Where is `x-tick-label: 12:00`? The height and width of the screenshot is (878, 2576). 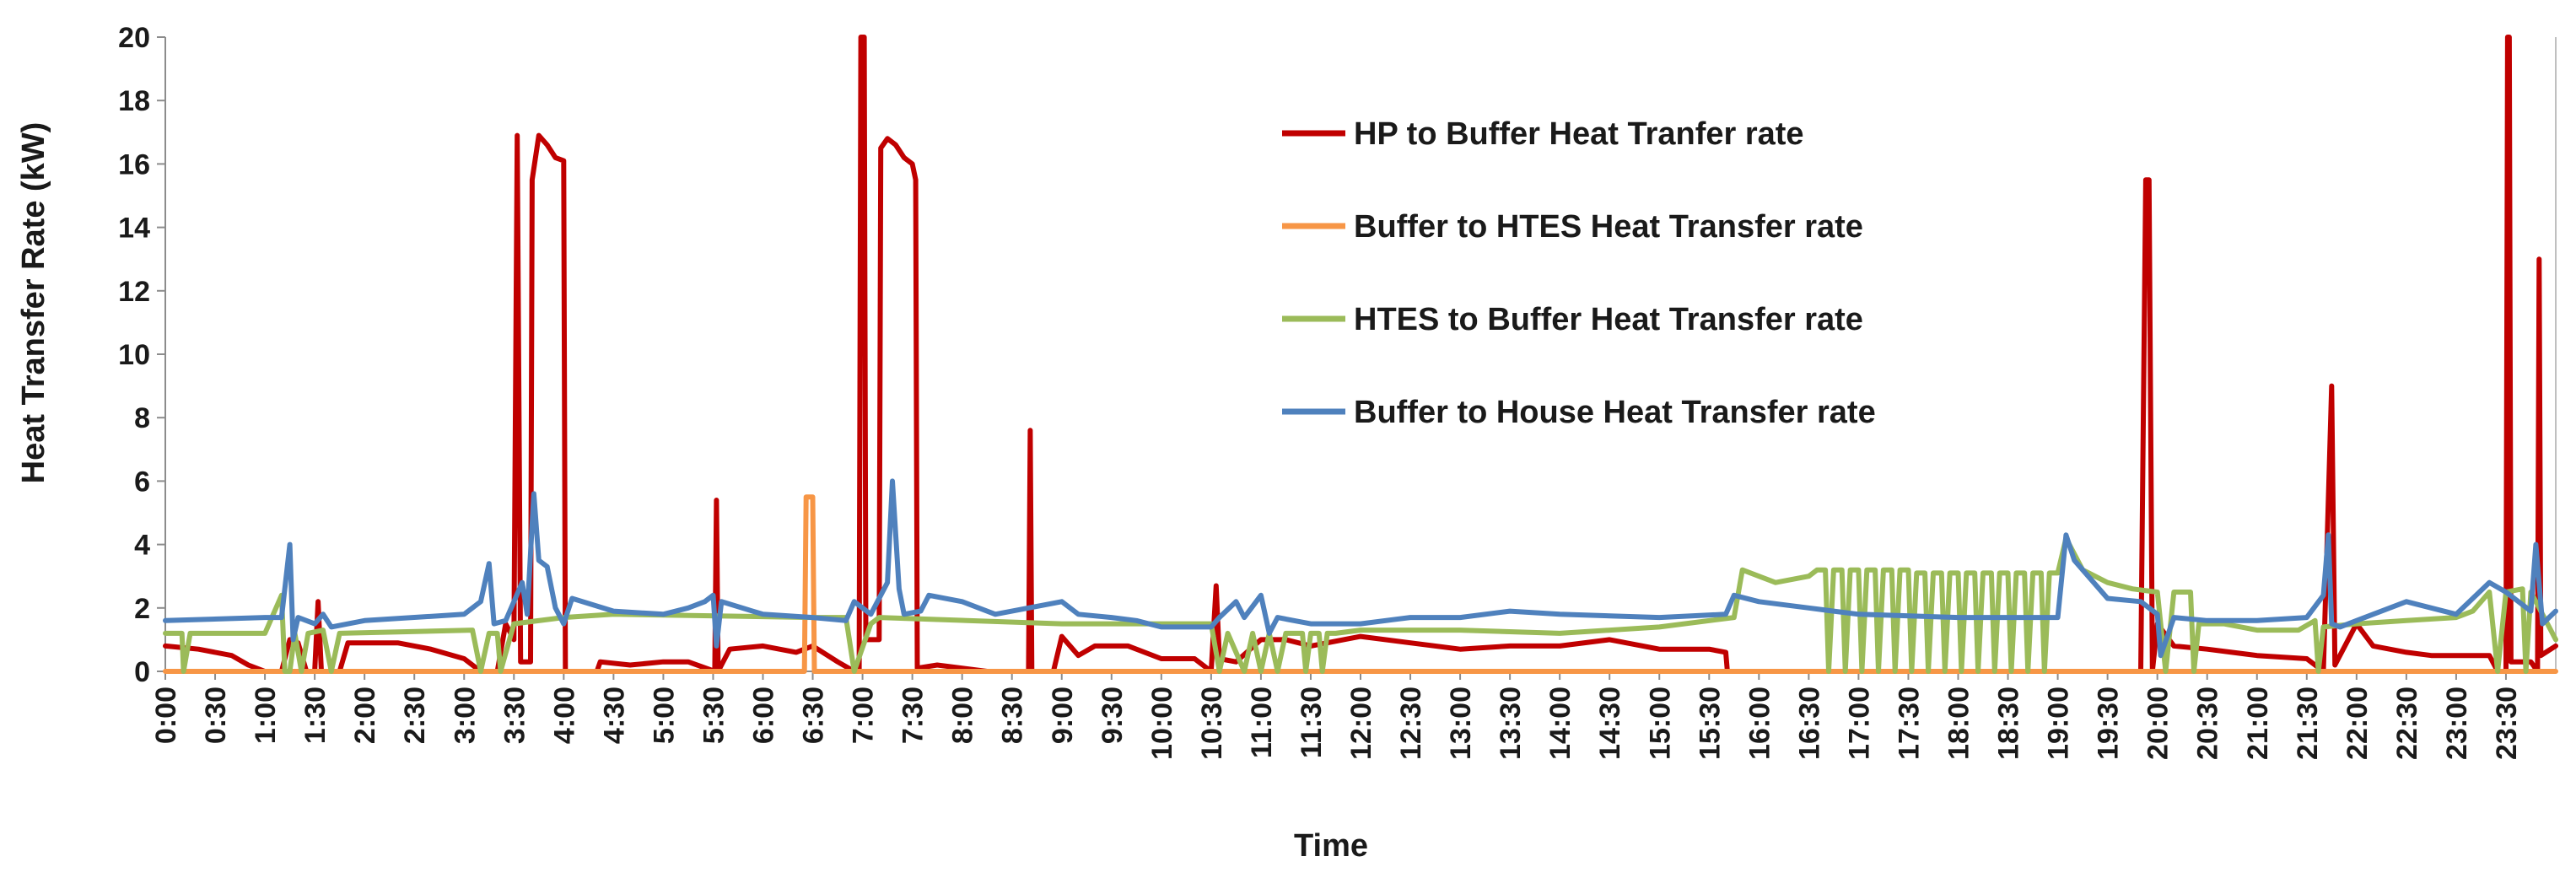
x-tick-label: 12:00 is located at coordinates (1361, 723).